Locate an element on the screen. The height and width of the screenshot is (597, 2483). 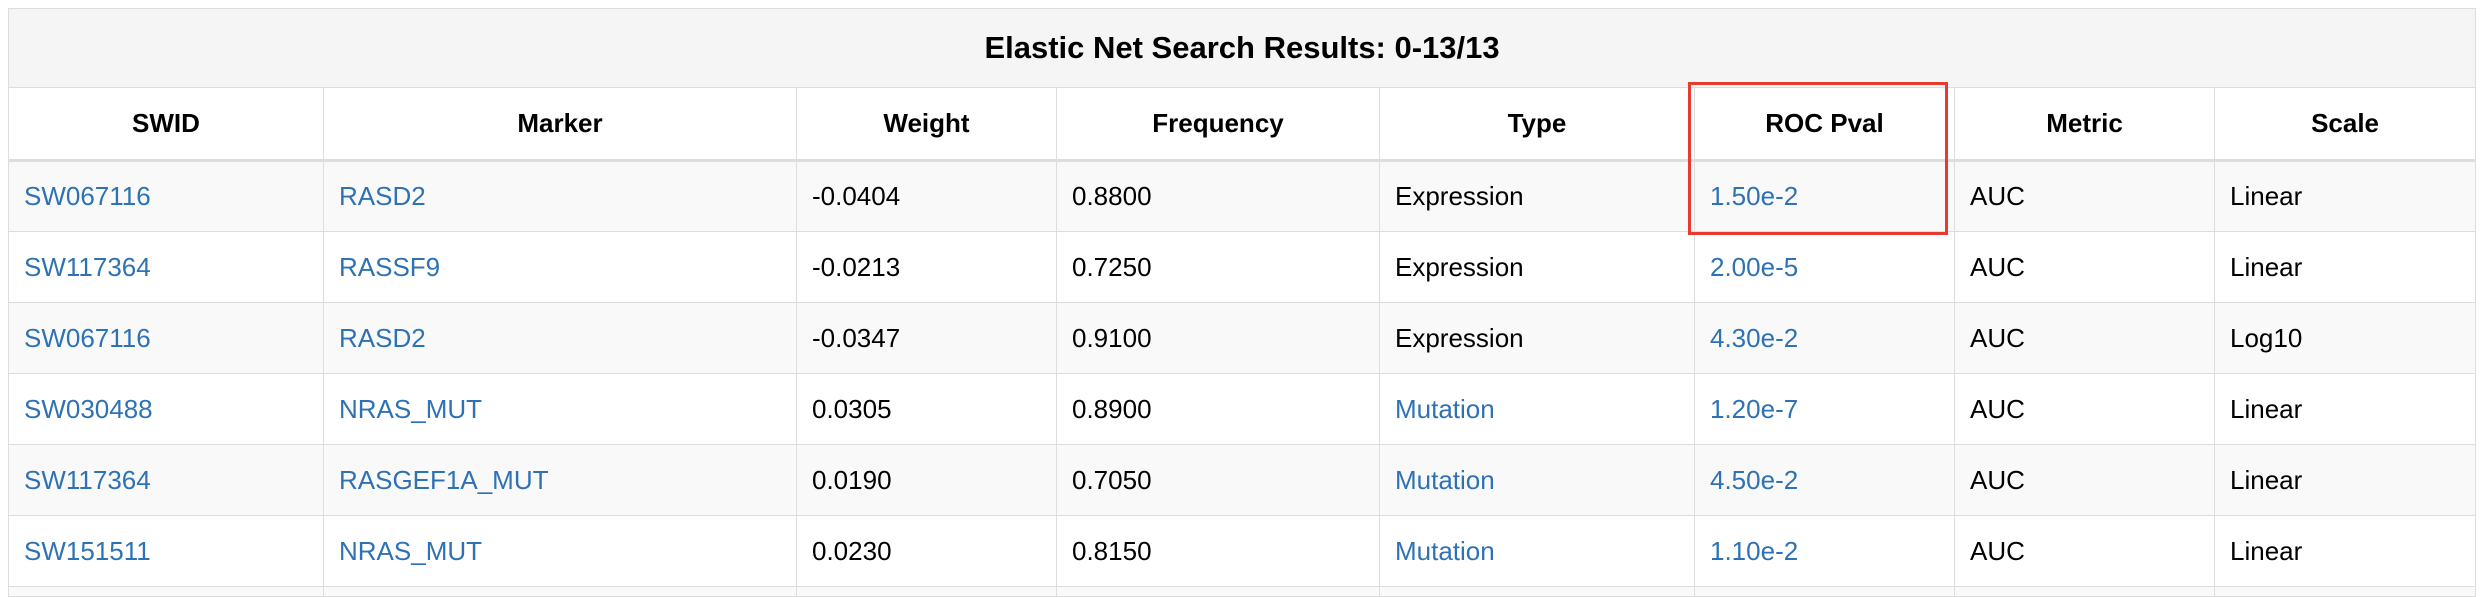
roc-pval-link: 4.30e-2 is located at coordinates (1754, 337).